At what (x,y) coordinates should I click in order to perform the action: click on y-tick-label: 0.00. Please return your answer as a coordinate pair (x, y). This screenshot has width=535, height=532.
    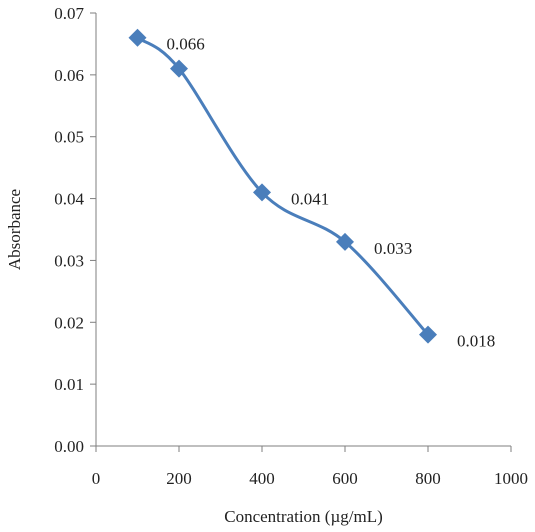
    Looking at the image, I should click on (69, 446).